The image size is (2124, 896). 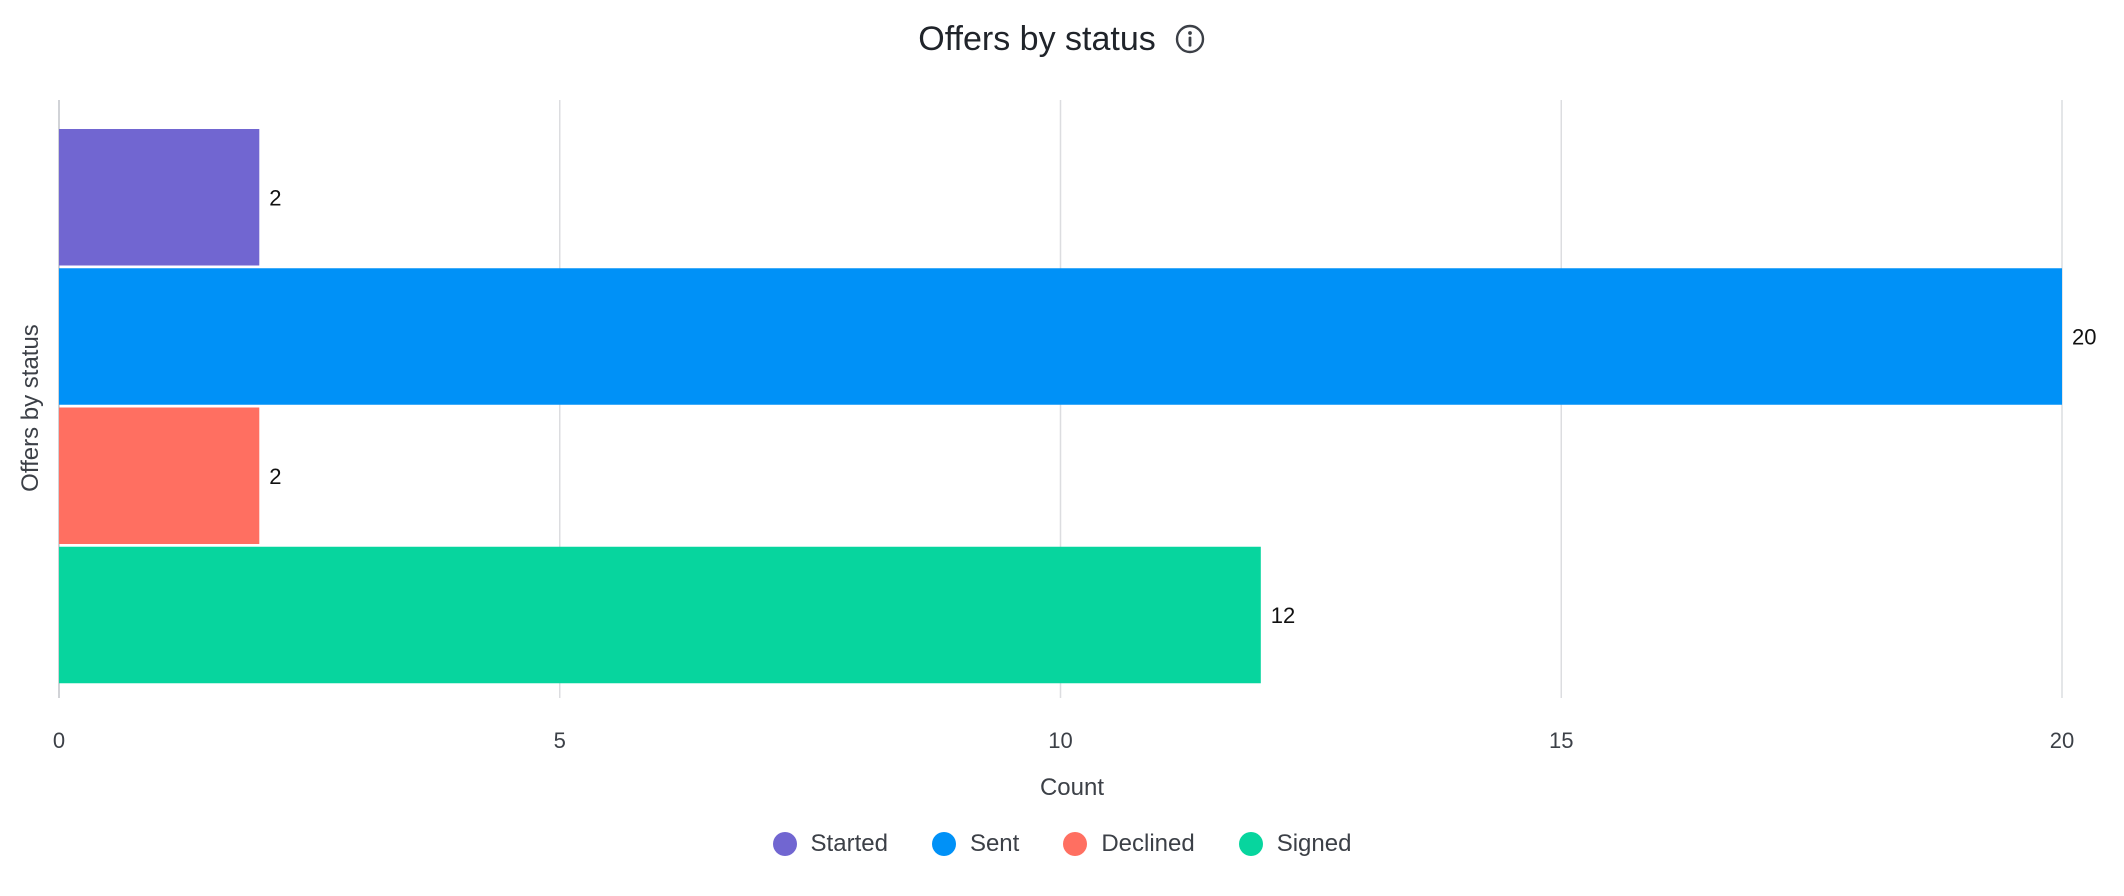 What do you see at coordinates (1148, 843) in the screenshot?
I see `legend-label: Declined` at bounding box center [1148, 843].